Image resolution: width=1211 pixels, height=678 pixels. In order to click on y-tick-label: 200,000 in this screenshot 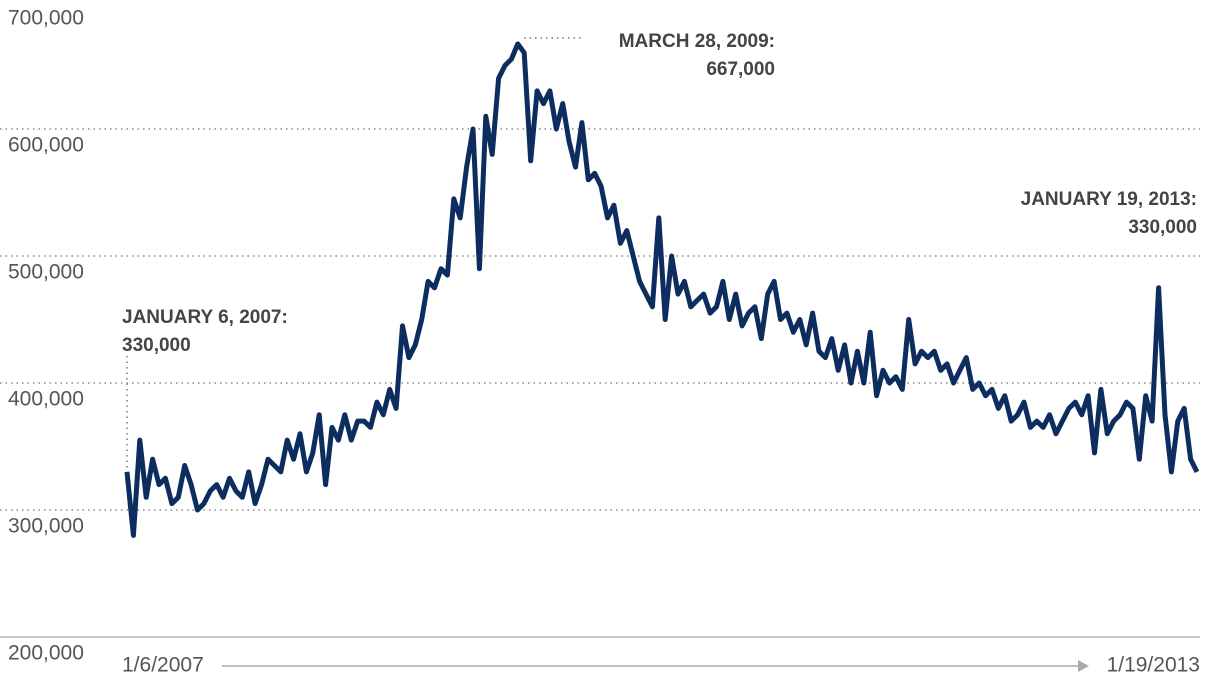, I will do `click(46, 653)`.